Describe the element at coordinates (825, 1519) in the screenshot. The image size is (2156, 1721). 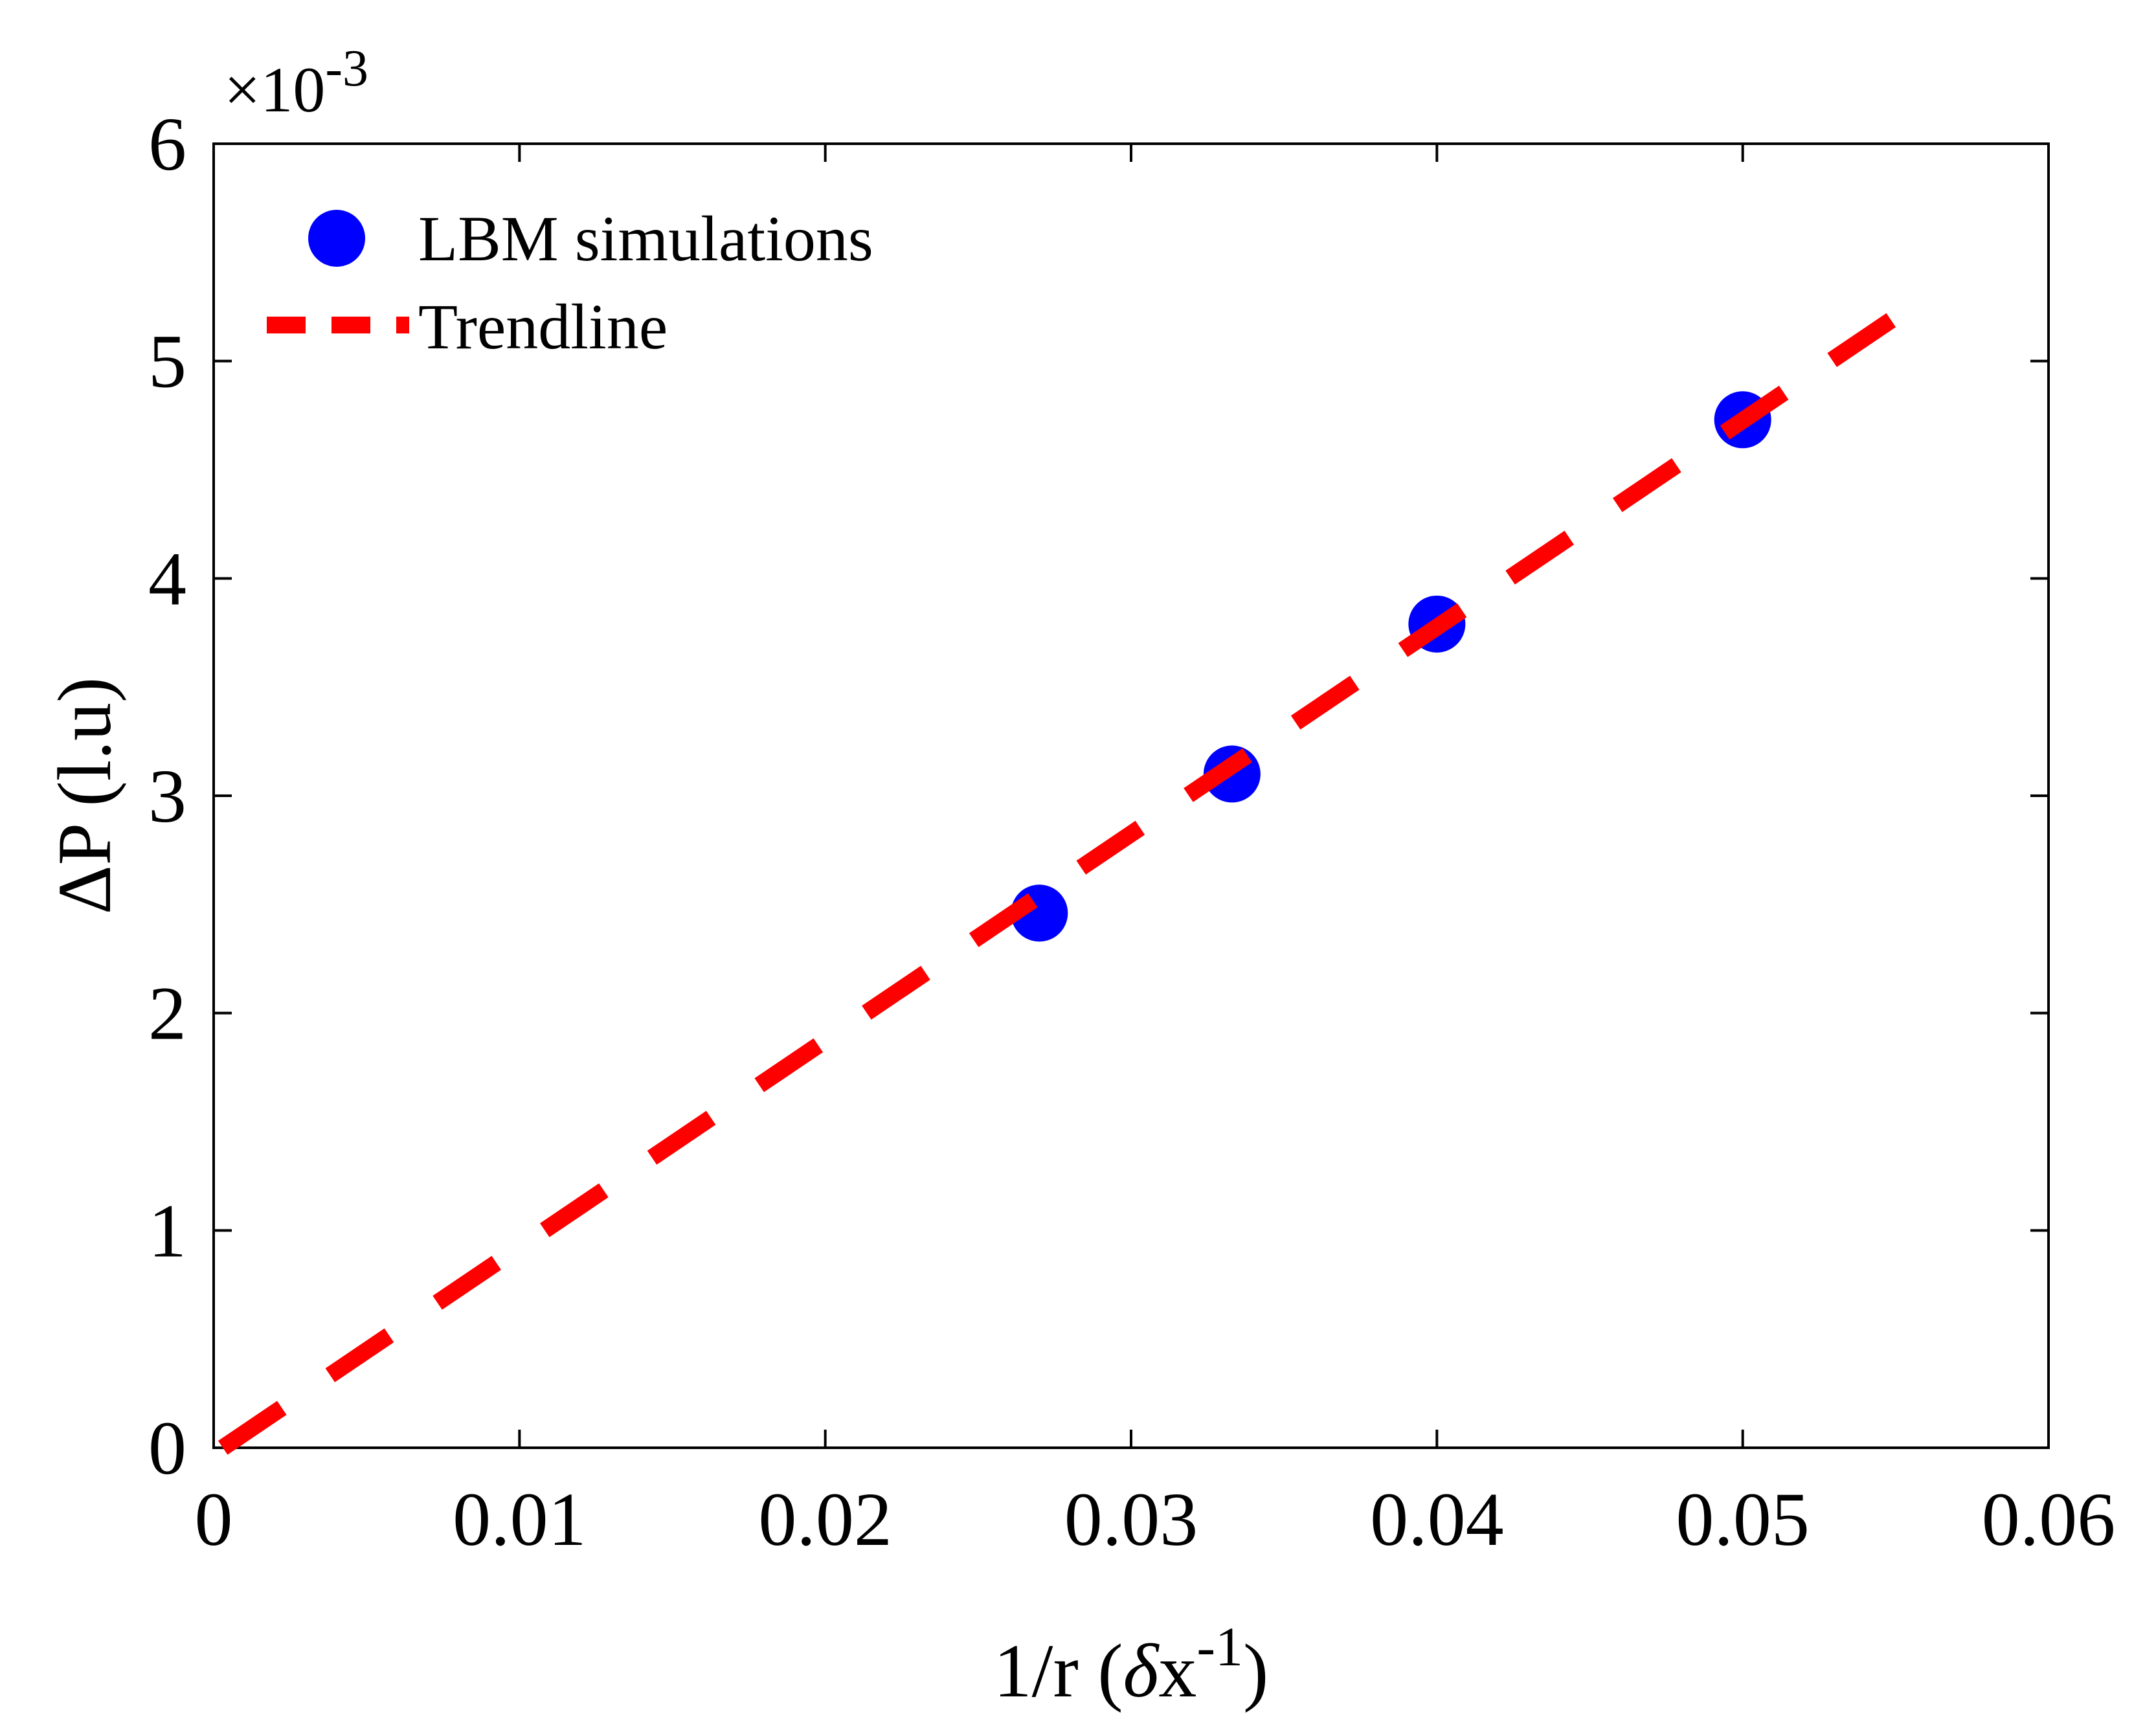
I see `x-tick-label: 0.02` at that location.